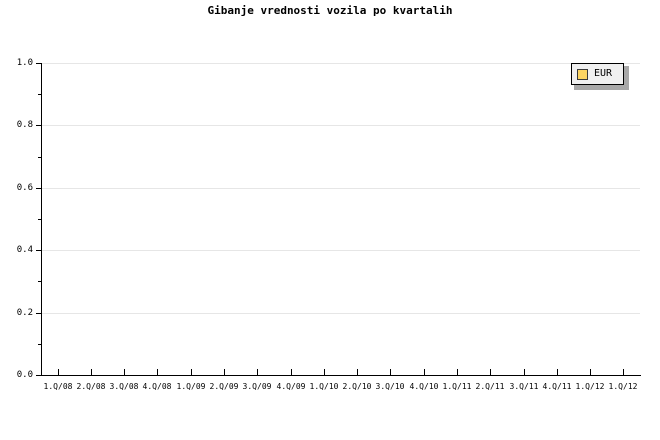 The height and width of the screenshot is (440, 660). I want to click on x-axis-label: 1.Q/11, so click(457, 386).